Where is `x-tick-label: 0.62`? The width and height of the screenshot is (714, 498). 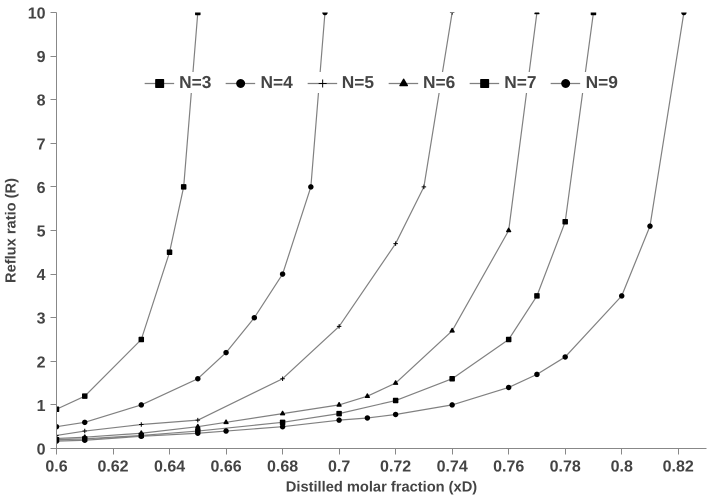 x-tick-label: 0.62 is located at coordinates (113, 467).